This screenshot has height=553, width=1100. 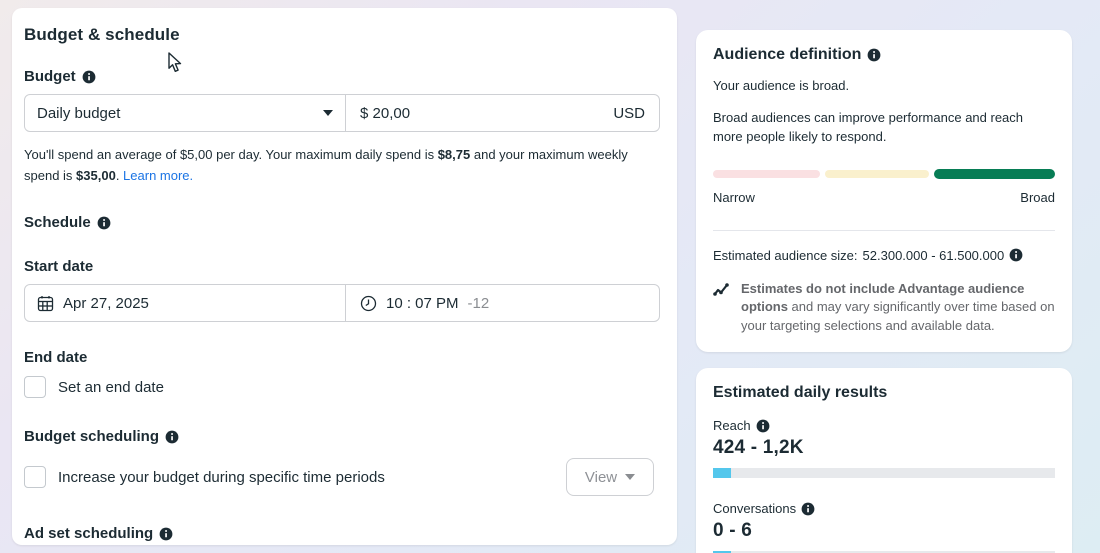 What do you see at coordinates (502, 113) in the screenshot?
I see `budget-amount-field: $ 20,00 USD` at bounding box center [502, 113].